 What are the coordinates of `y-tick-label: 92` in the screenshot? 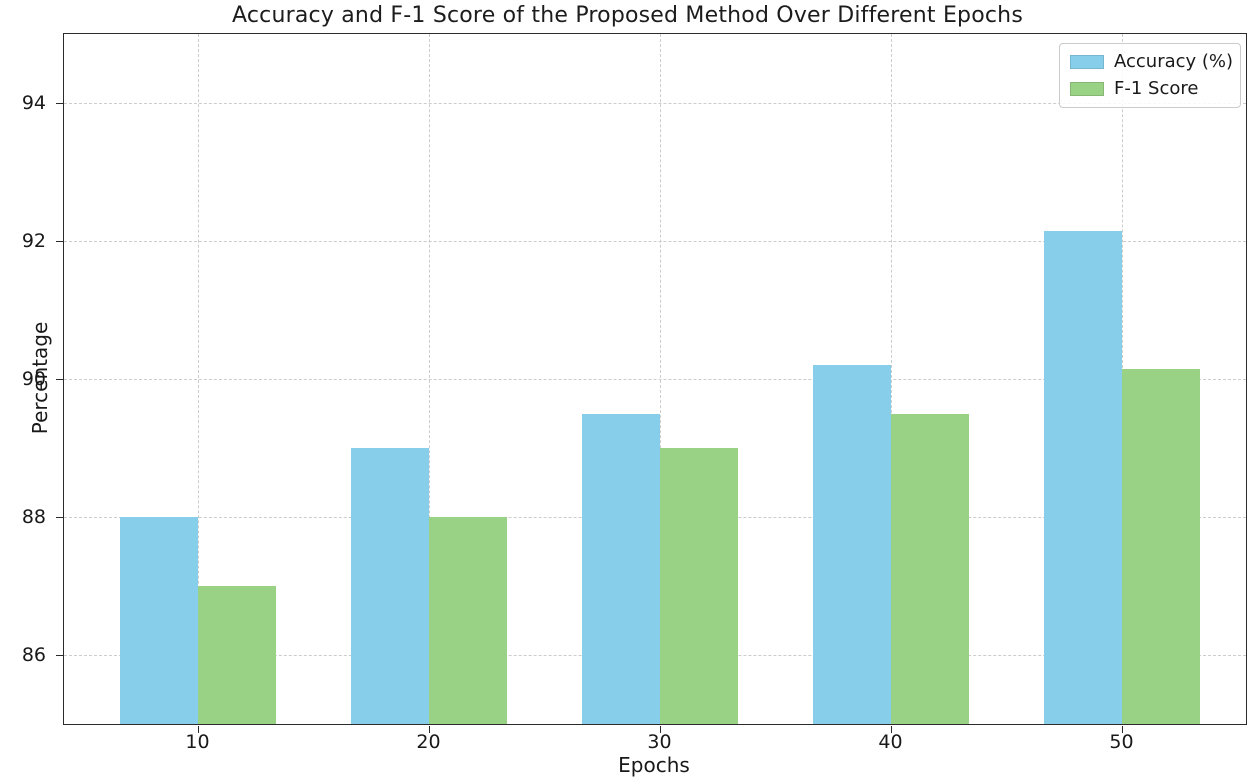 It's located at (33, 240).